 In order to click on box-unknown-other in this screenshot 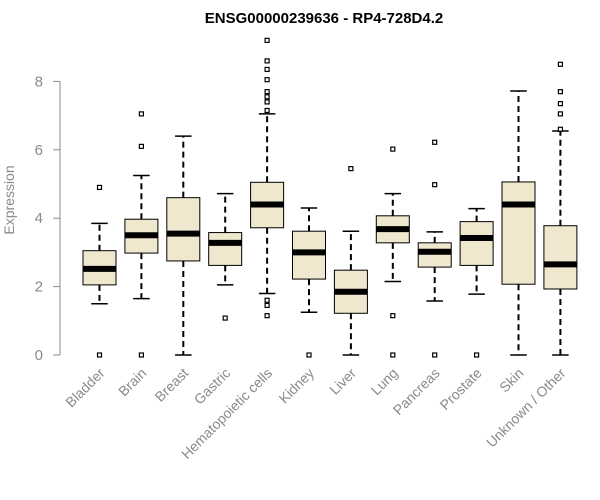, I will do `click(560, 208)`.